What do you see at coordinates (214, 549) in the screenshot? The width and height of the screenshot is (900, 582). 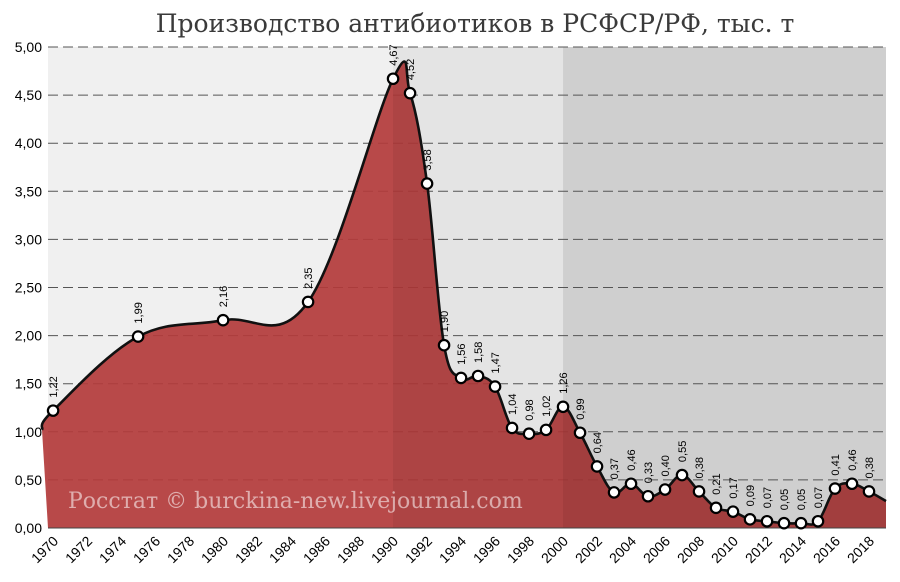 I see `x-tick-label: 1980` at bounding box center [214, 549].